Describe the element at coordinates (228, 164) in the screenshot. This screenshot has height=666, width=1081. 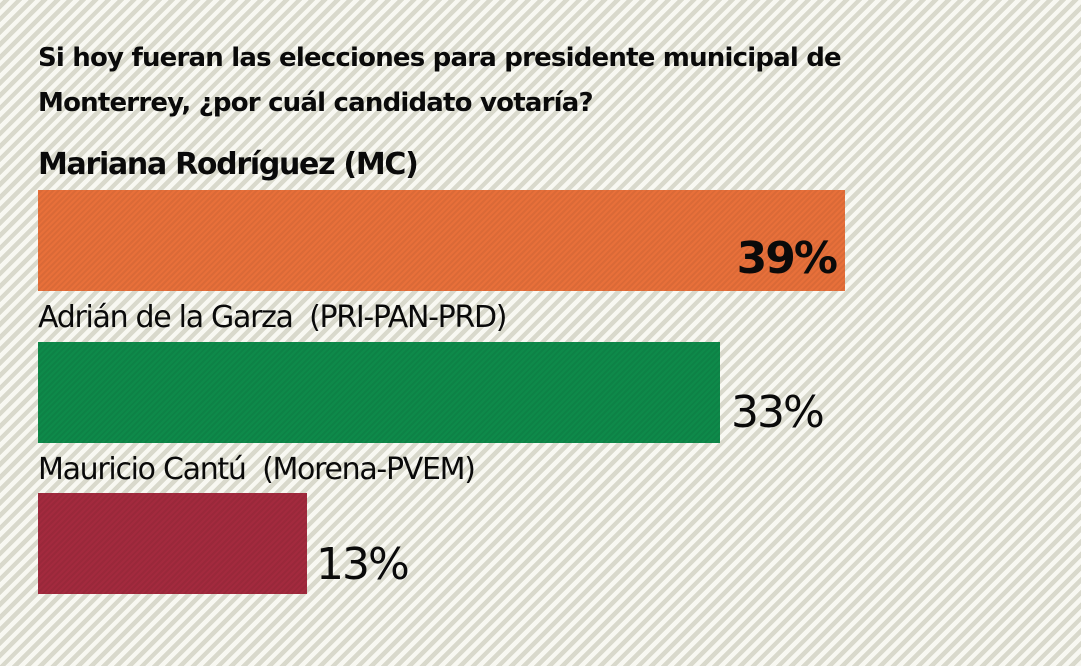
I see `candidate-label-mariana-rodriguez: Mariana Rodríguez (MC)` at that location.